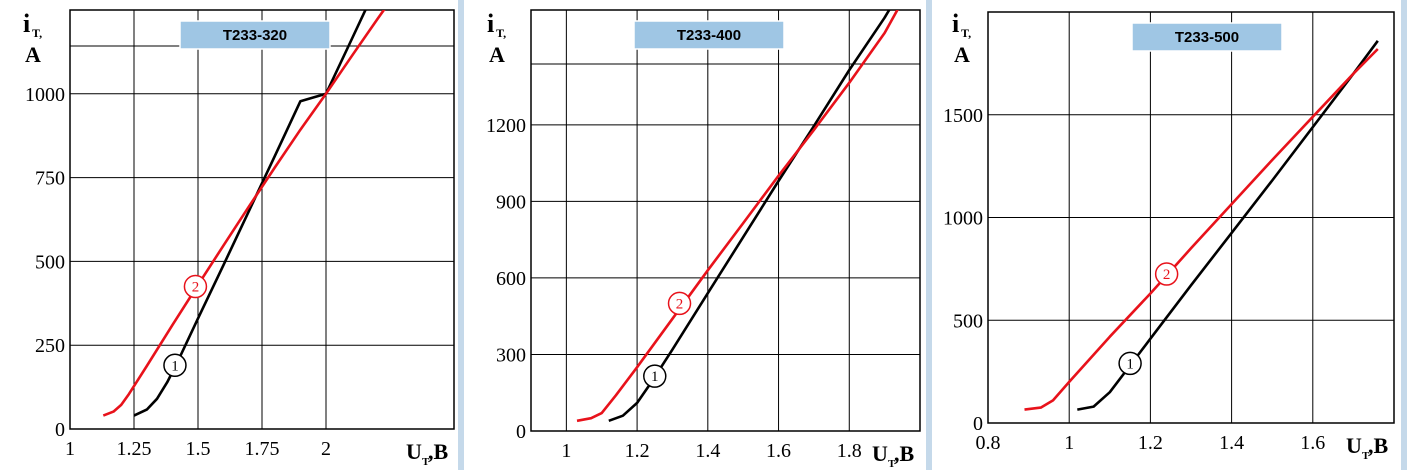 The height and width of the screenshot is (470, 1407). What do you see at coordinates (963, 116) in the screenshot?
I see `y-tick-label: 1500` at bounding box center [963, 116].